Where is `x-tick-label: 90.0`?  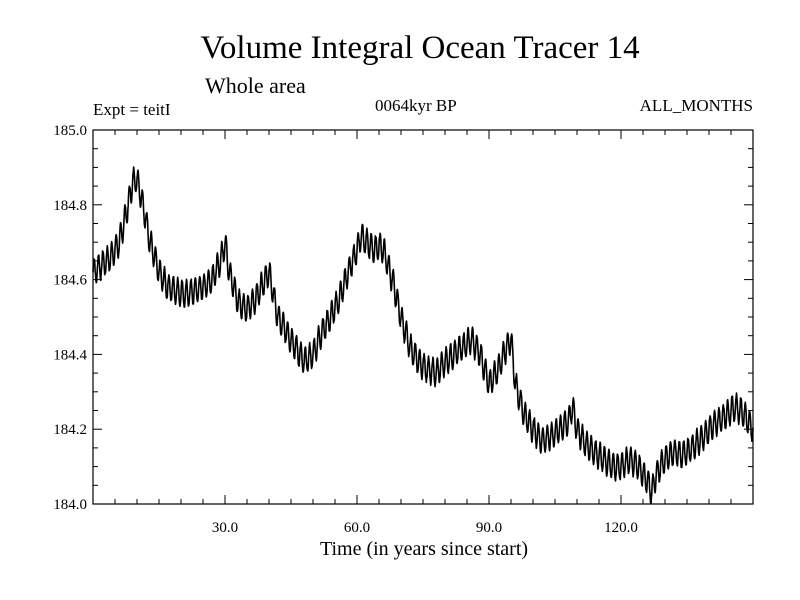 x-tick-label: 90.0 is located at coordinates (489, 528).